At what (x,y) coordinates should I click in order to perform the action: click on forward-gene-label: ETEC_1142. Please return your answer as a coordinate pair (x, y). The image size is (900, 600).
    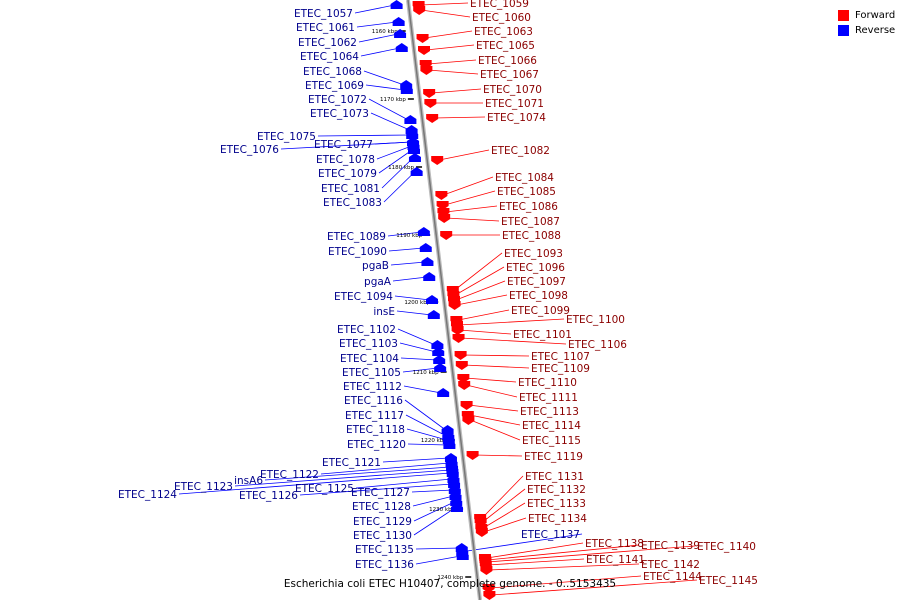
    Looking at the image, I should click on (670, 565).